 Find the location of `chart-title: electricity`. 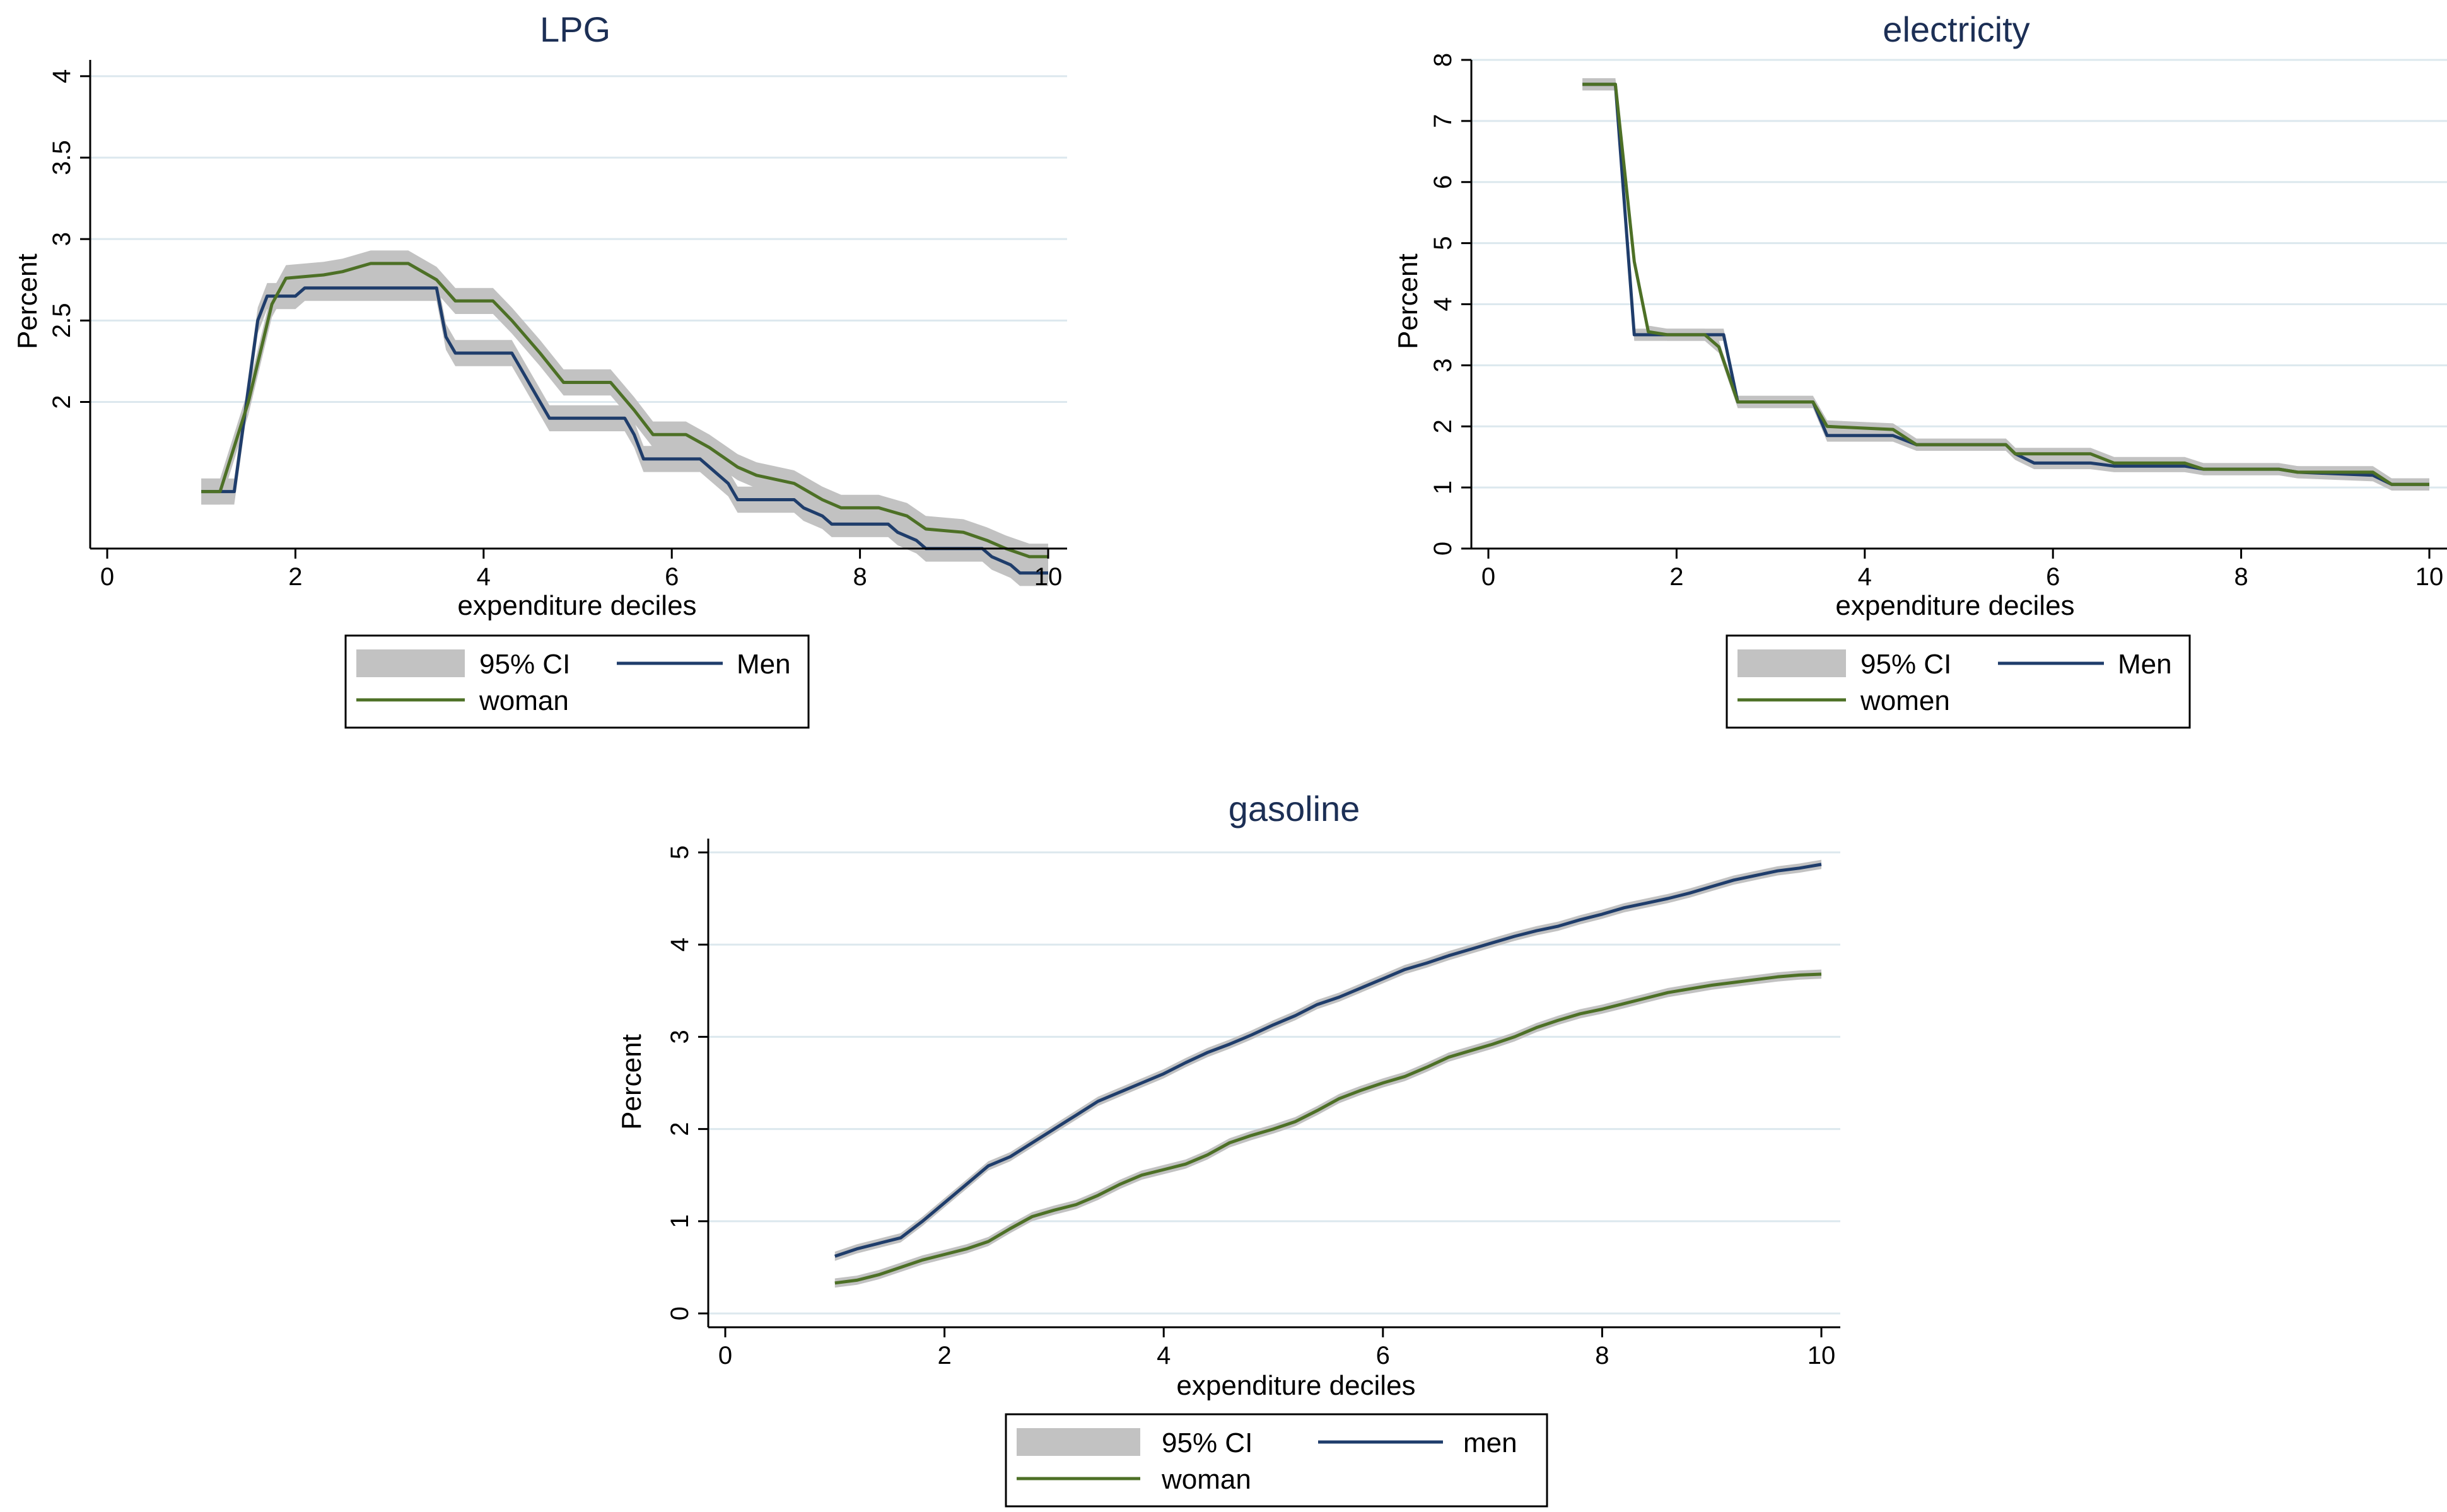

chart-title: electricity is located at coordinates (1956, 29).